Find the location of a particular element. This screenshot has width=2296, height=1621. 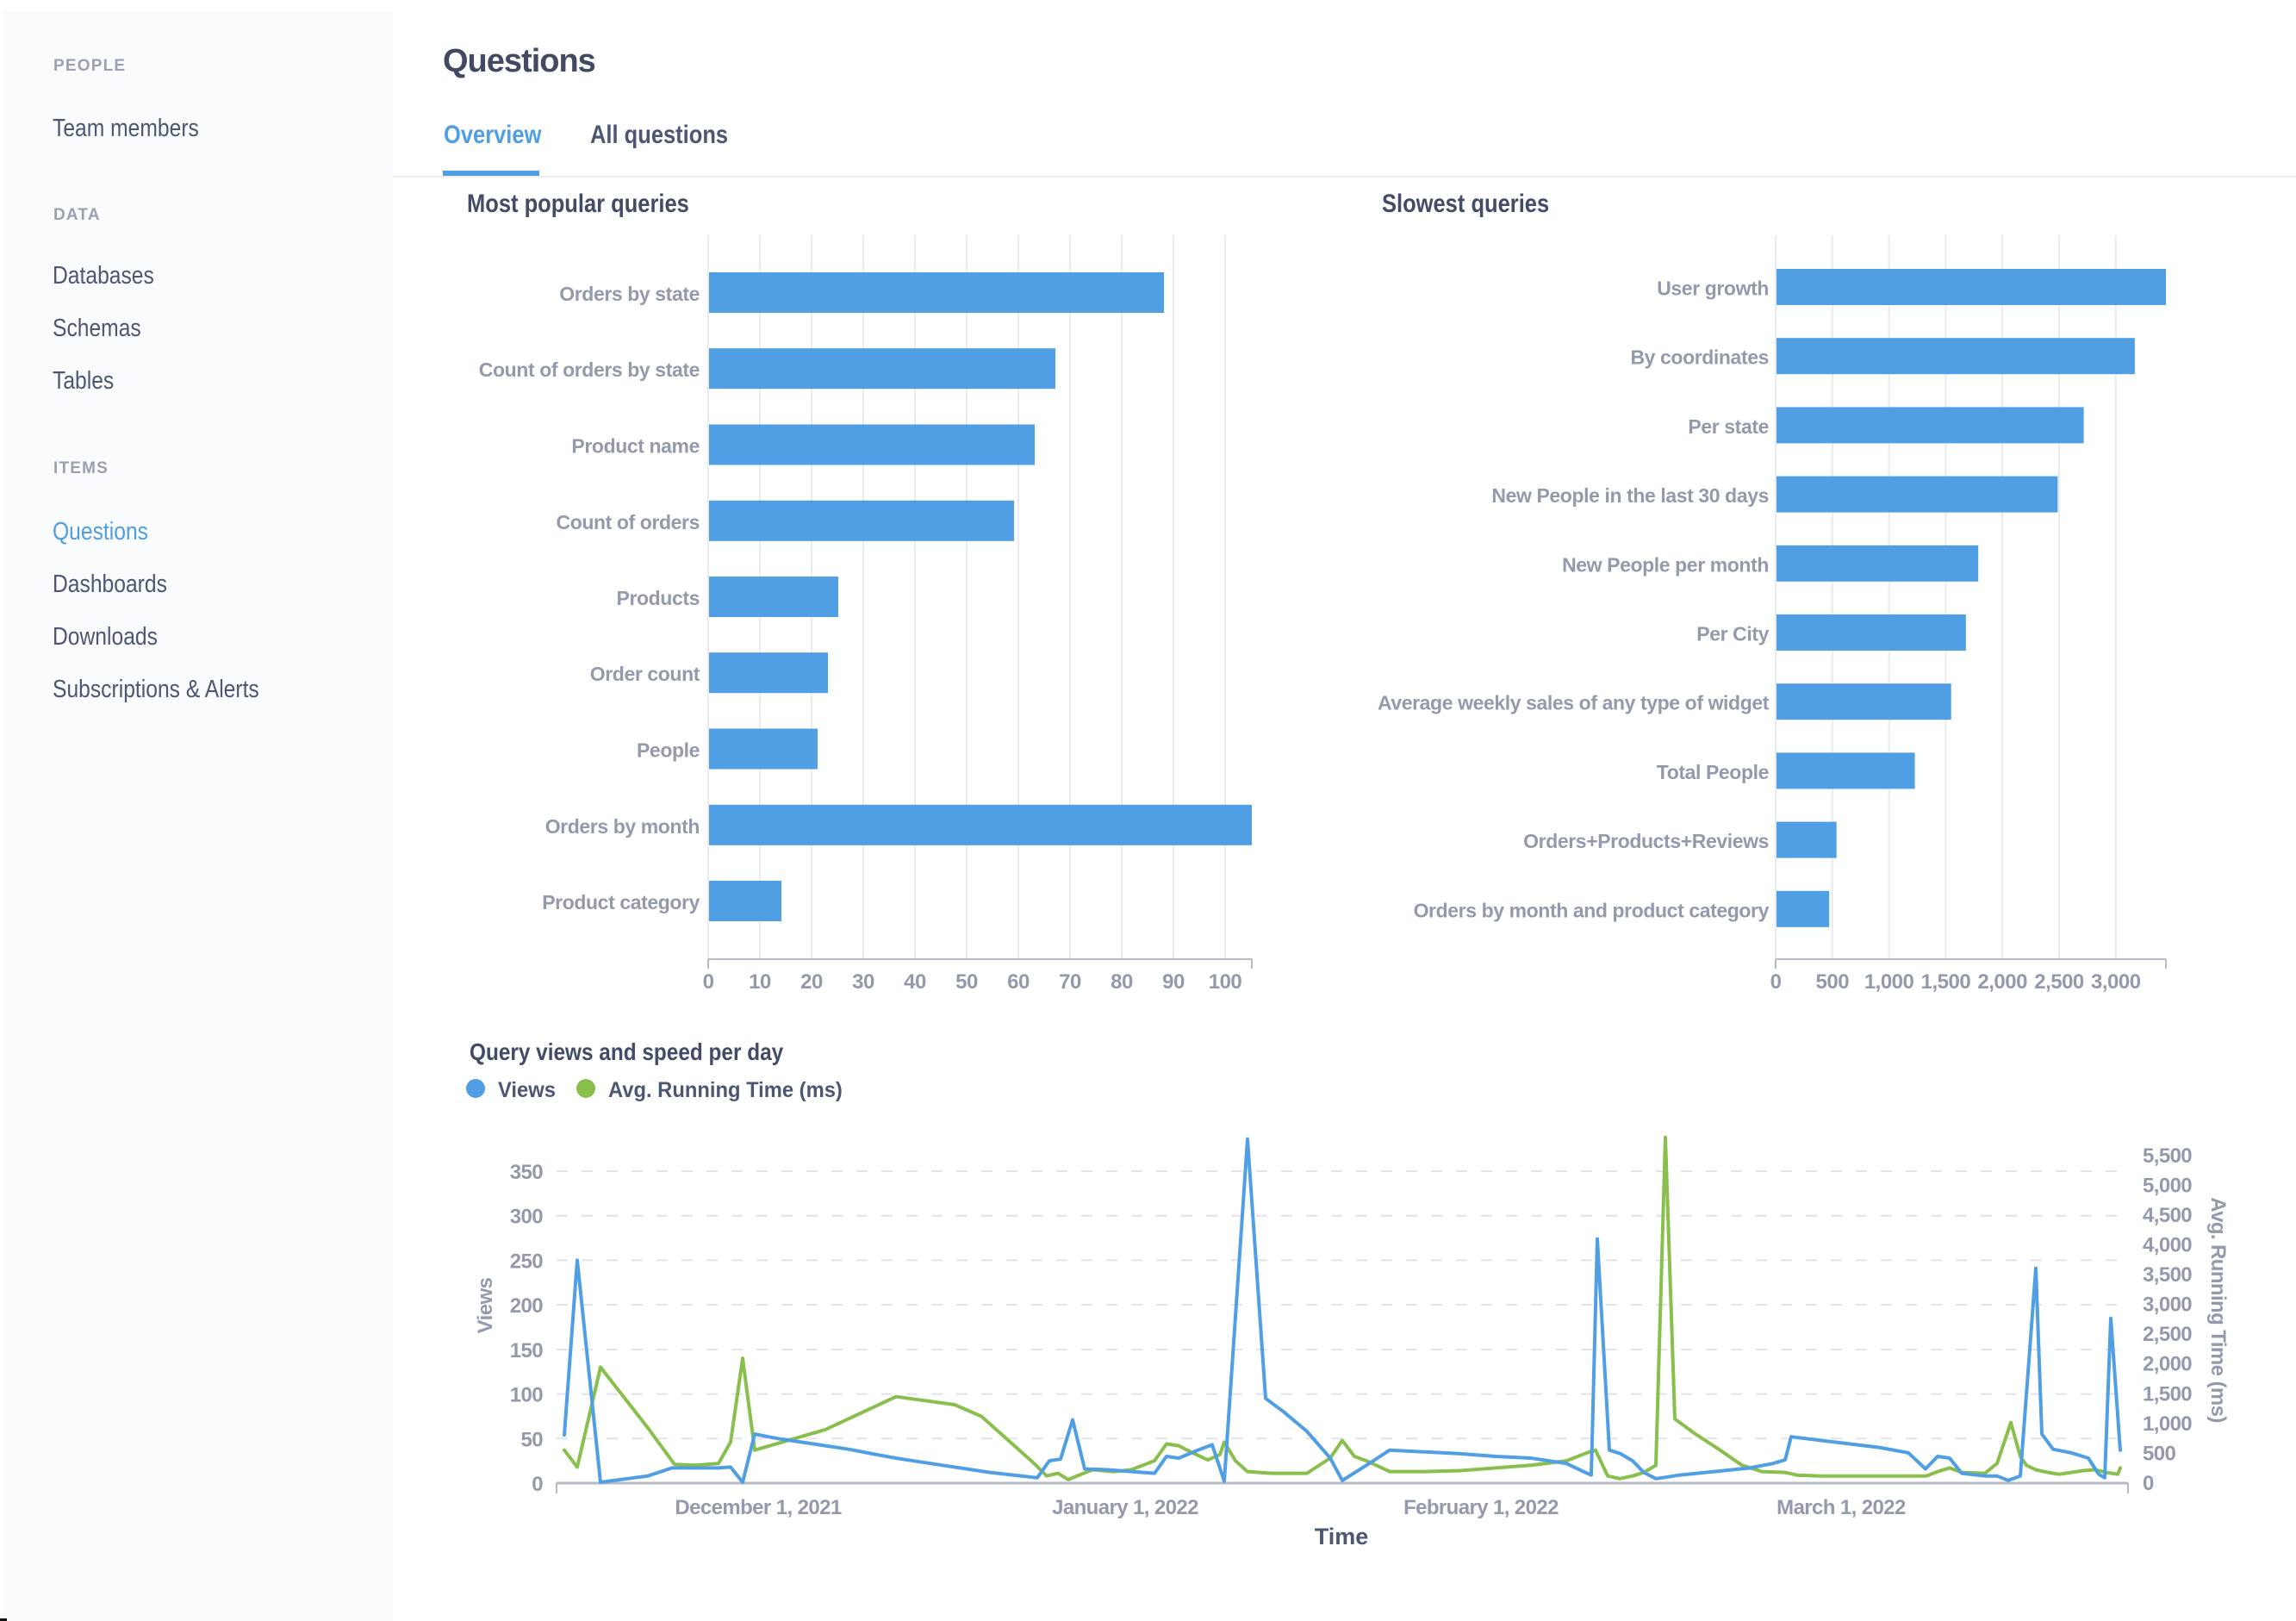

svg-text: Product category is located at coordinates (621, 902).